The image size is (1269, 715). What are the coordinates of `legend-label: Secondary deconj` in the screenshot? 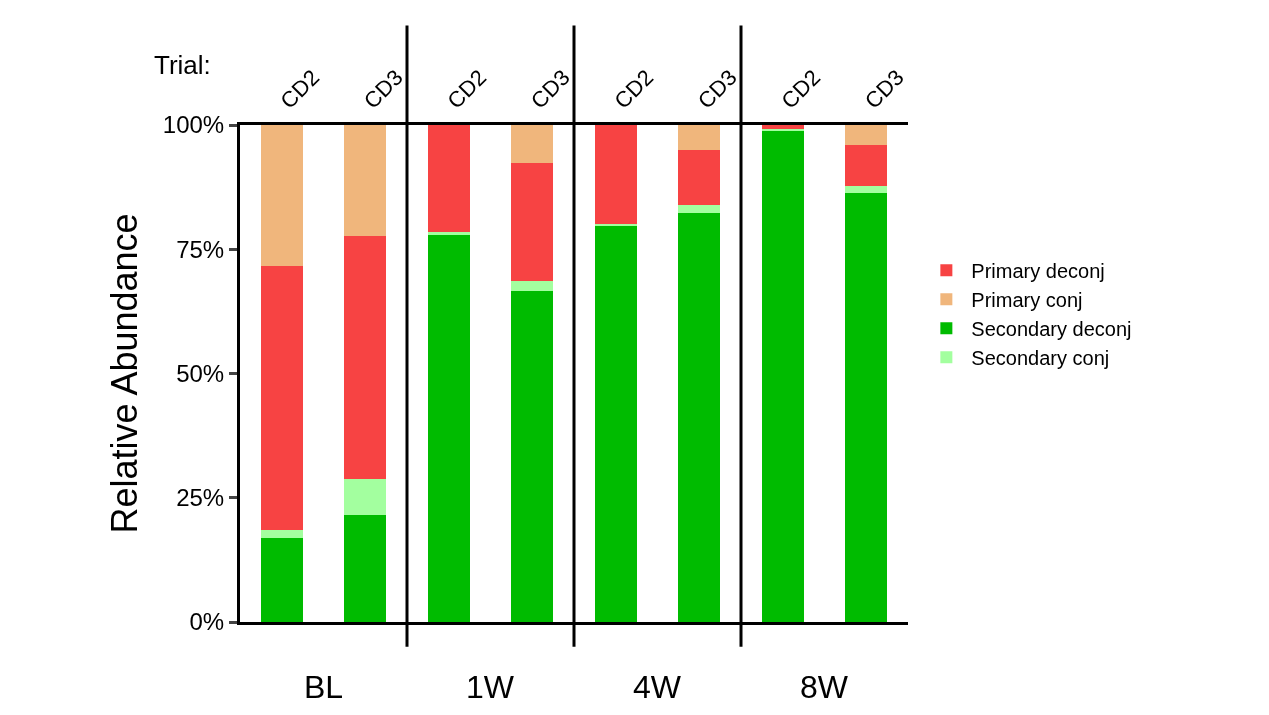 It's located at (1051, 329).